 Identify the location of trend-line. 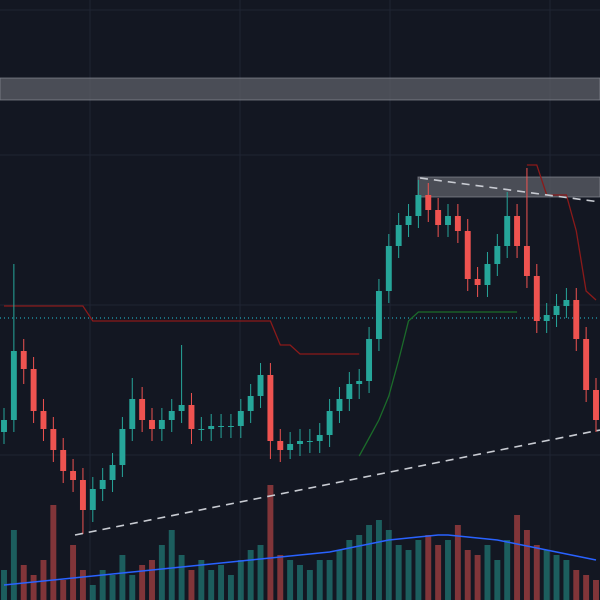
(509, 190).